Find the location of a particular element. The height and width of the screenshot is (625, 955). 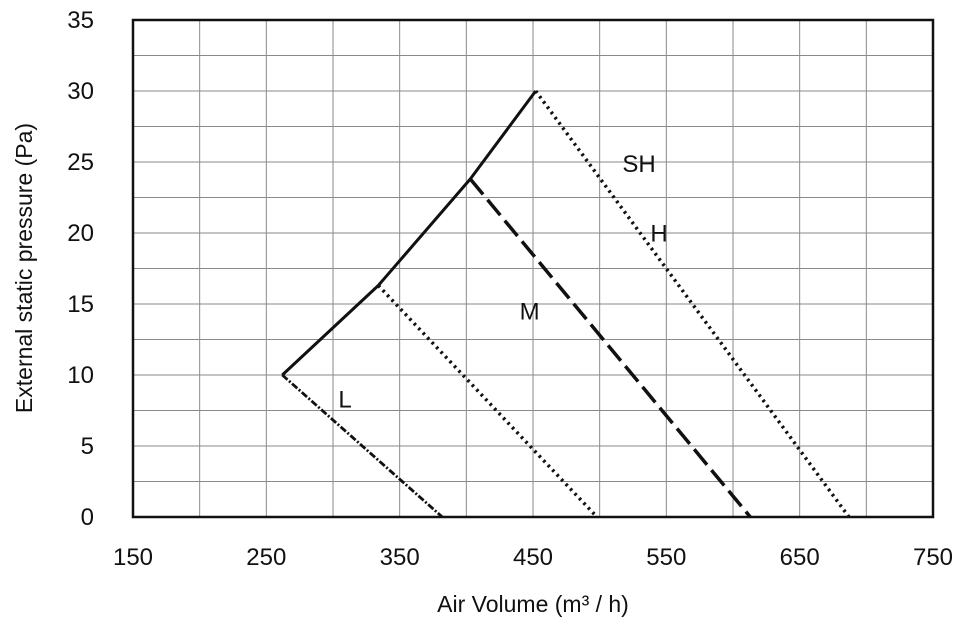

series-line-l is located at coordinates (362, 446).